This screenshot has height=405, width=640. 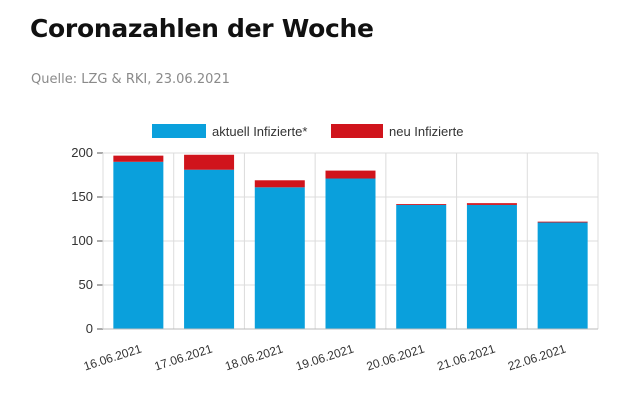 What do you see at coordinates (259, 131) in the screenshot?
I see `legend-aktuell-label: aktuell Infizierte*` at bounding box center [259, 131].